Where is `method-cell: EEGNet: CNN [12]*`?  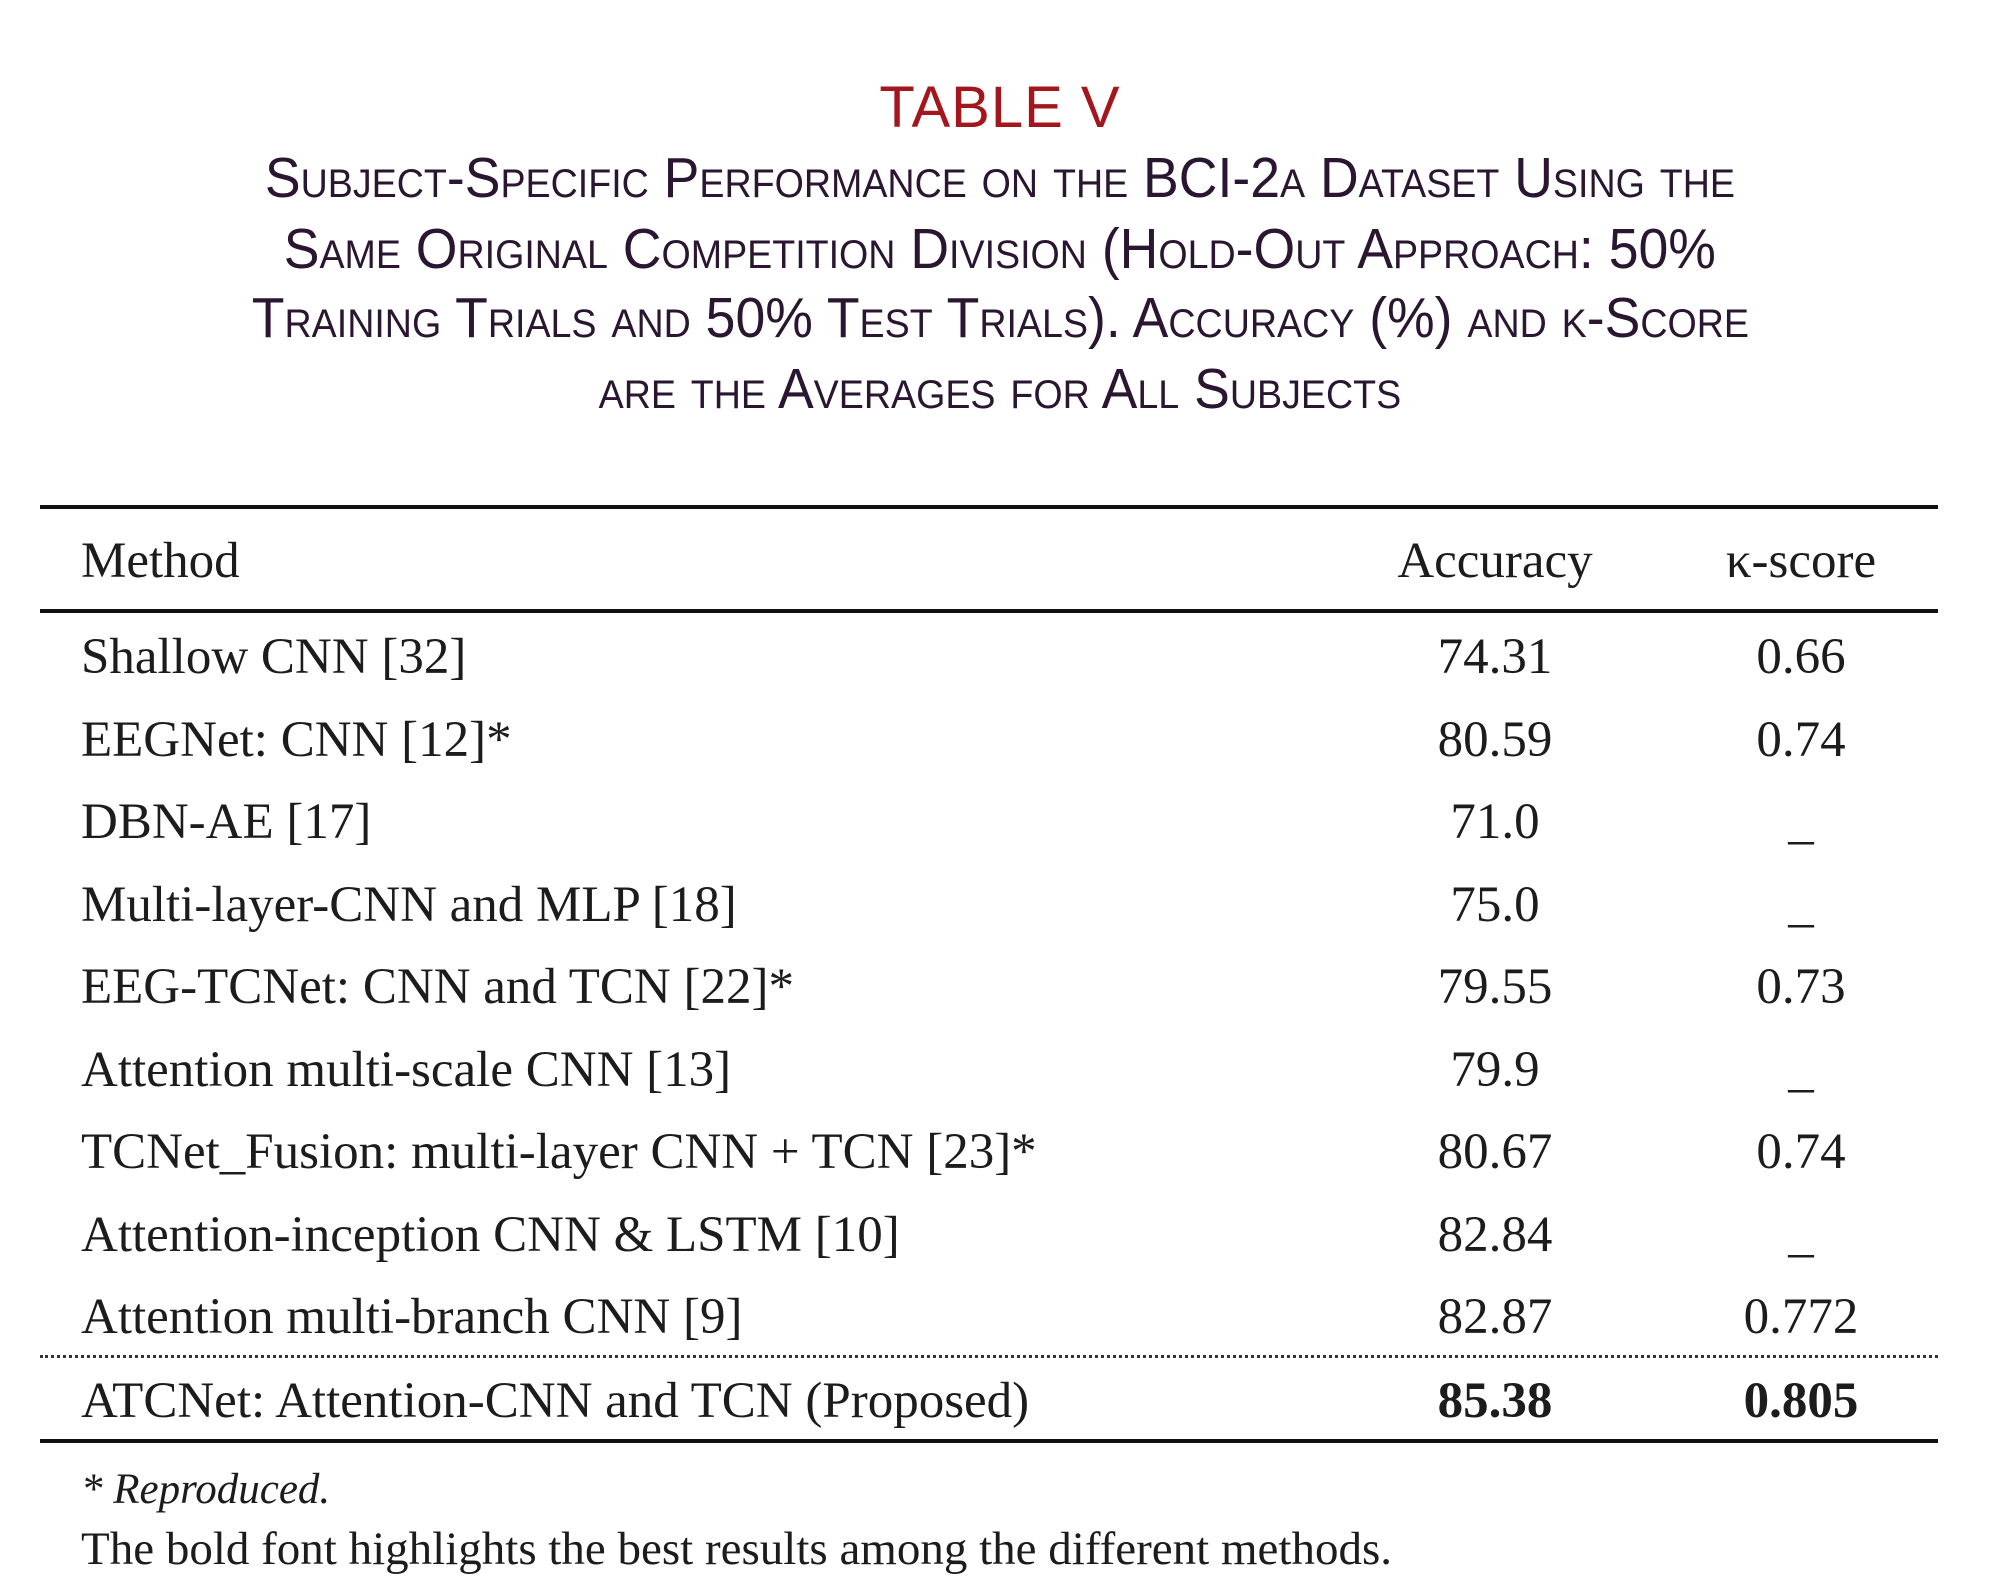 method-cell: EEGNet: CNN [12]* is located at coordinates (296, 739).